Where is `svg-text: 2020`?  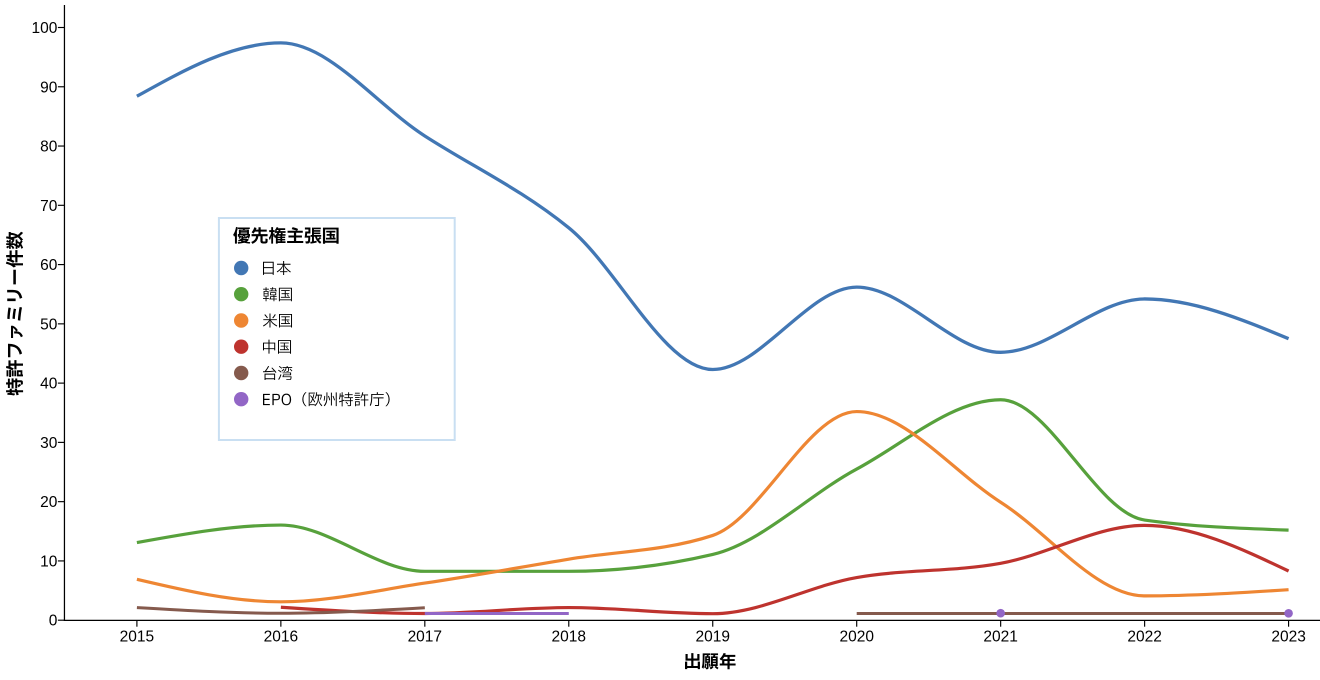 svg-text: 2020 is located at coordinates (856, 637).